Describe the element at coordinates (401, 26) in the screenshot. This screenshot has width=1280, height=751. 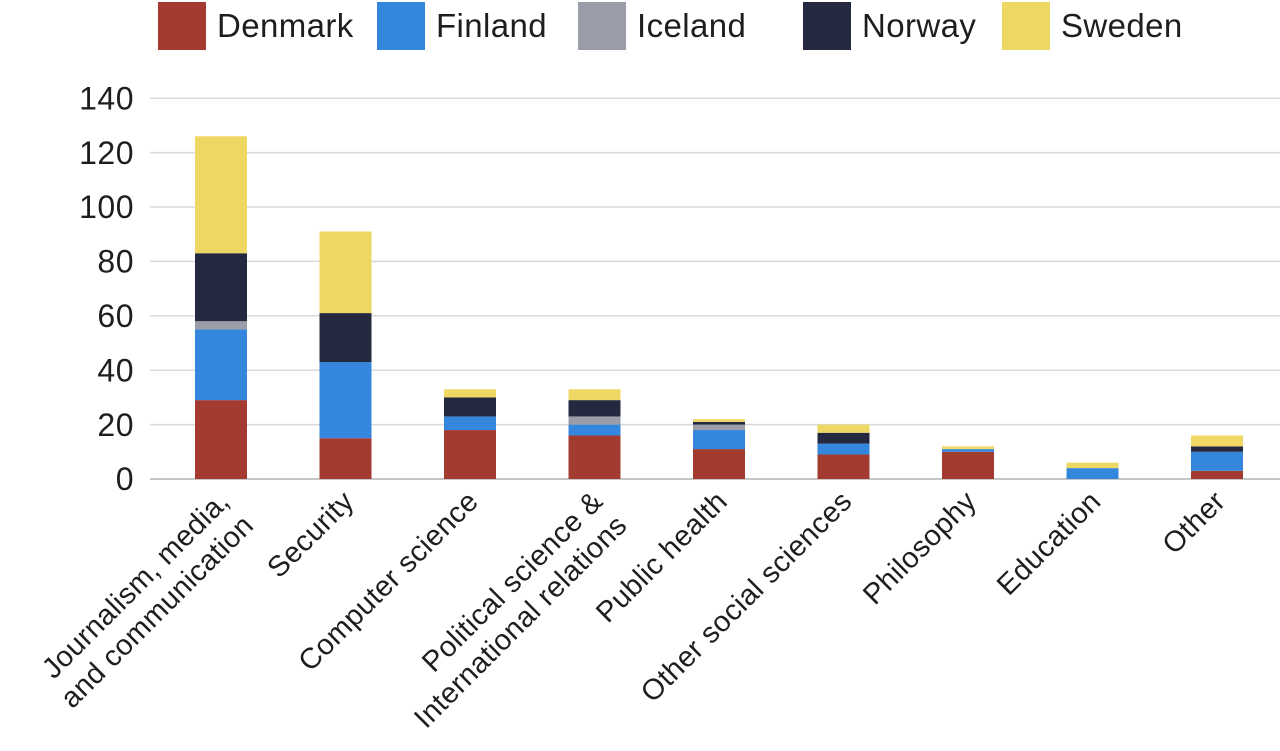
I see `legend-swatch-finland` at that location.